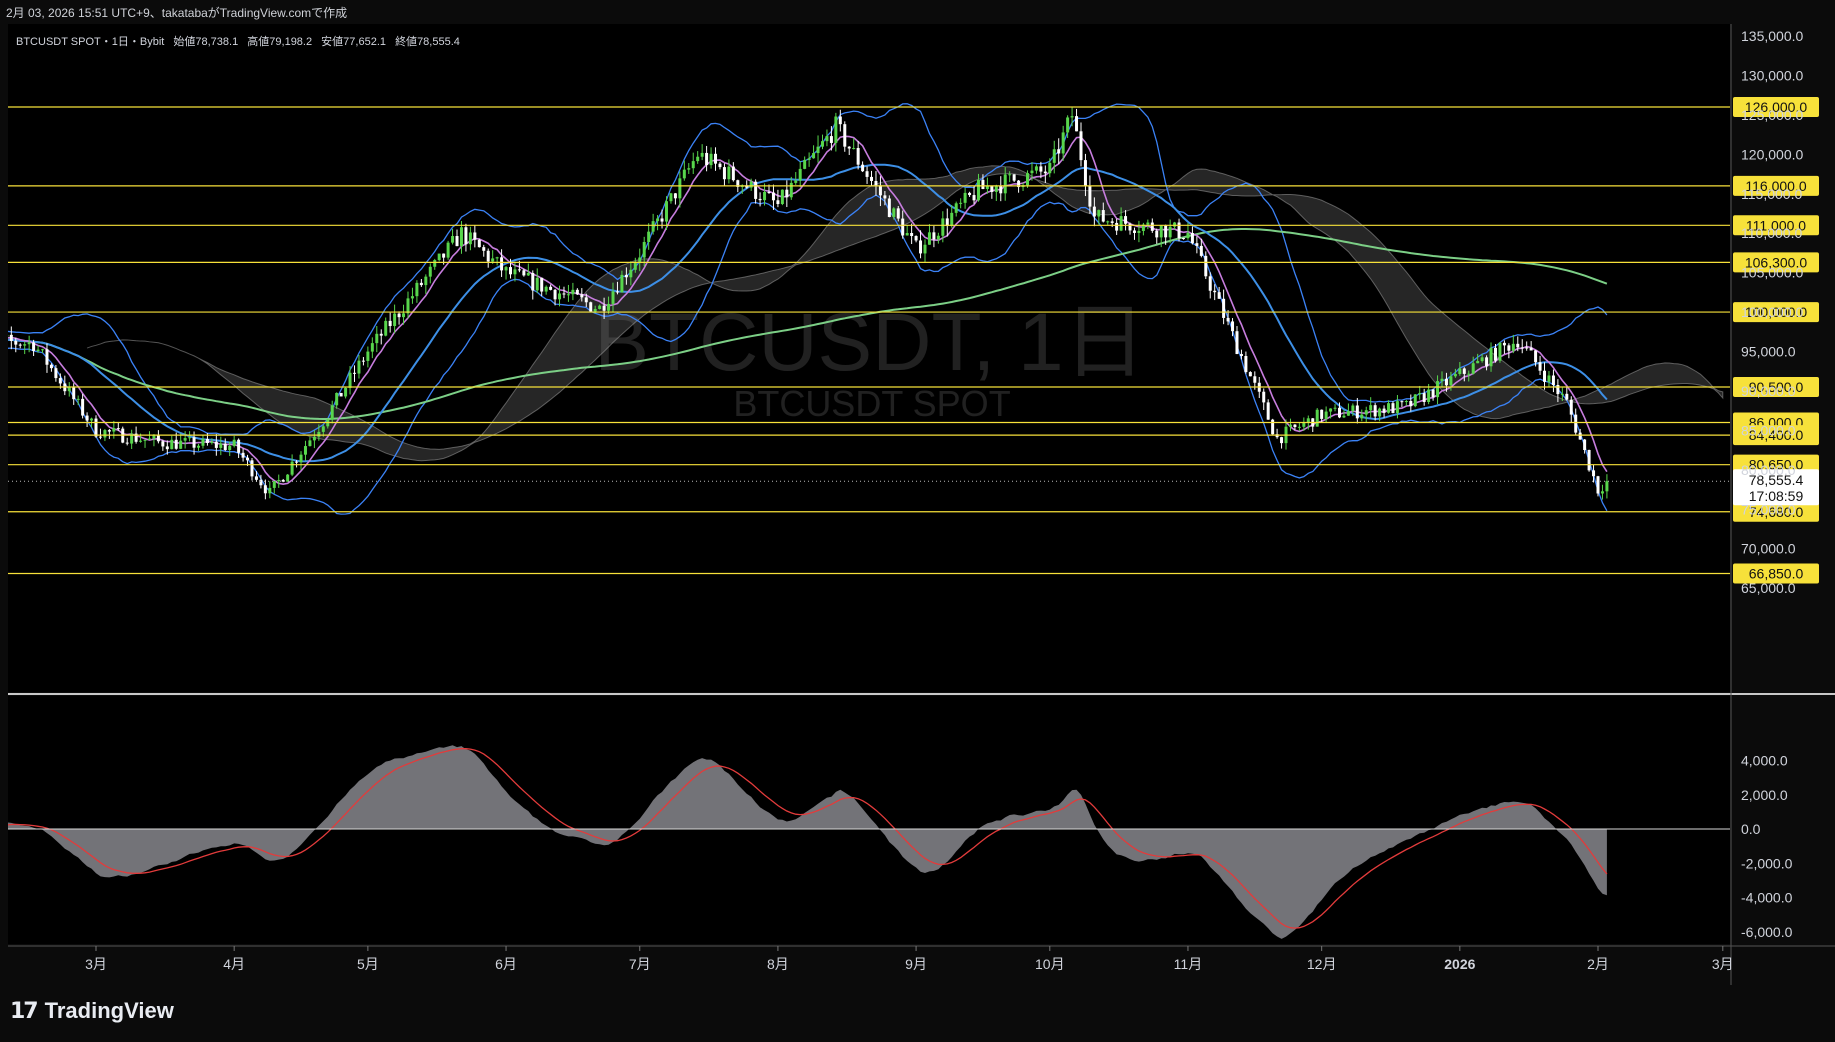 The width and height of the screenshot is (1835, 1042). What do you see at coordinates (1776, 225) in the screenshot?
I see `level-label: 111,000.0` at bounding box center [1776, 225].